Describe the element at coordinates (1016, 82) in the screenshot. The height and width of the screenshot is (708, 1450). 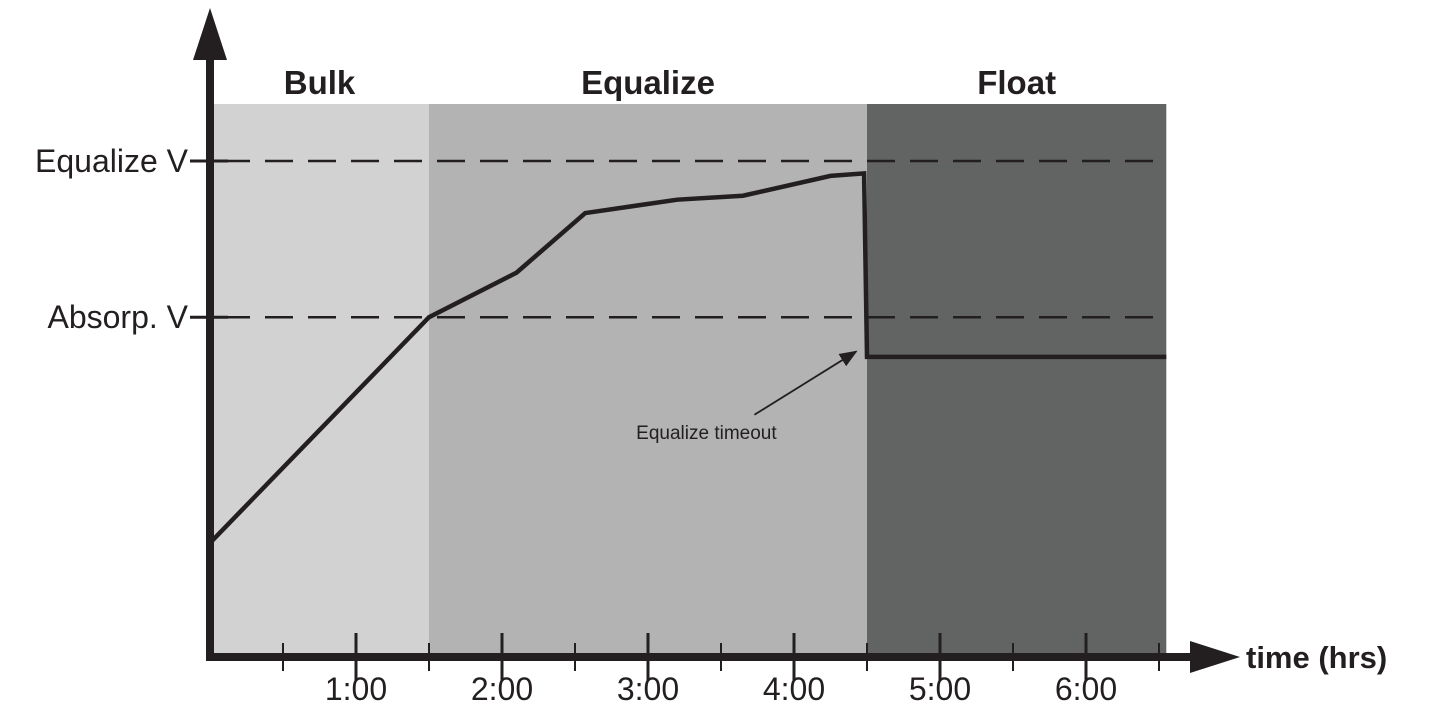
I see `stage-label-float: Float` at that location.